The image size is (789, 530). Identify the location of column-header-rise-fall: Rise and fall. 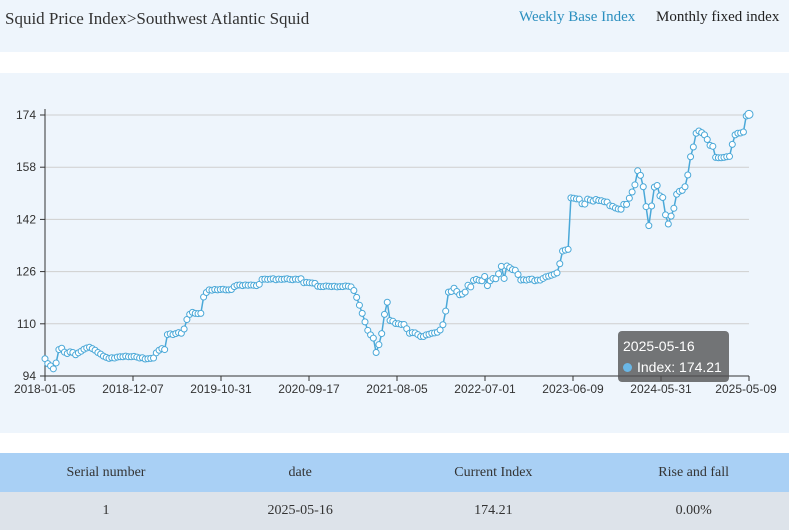
(693, 472).